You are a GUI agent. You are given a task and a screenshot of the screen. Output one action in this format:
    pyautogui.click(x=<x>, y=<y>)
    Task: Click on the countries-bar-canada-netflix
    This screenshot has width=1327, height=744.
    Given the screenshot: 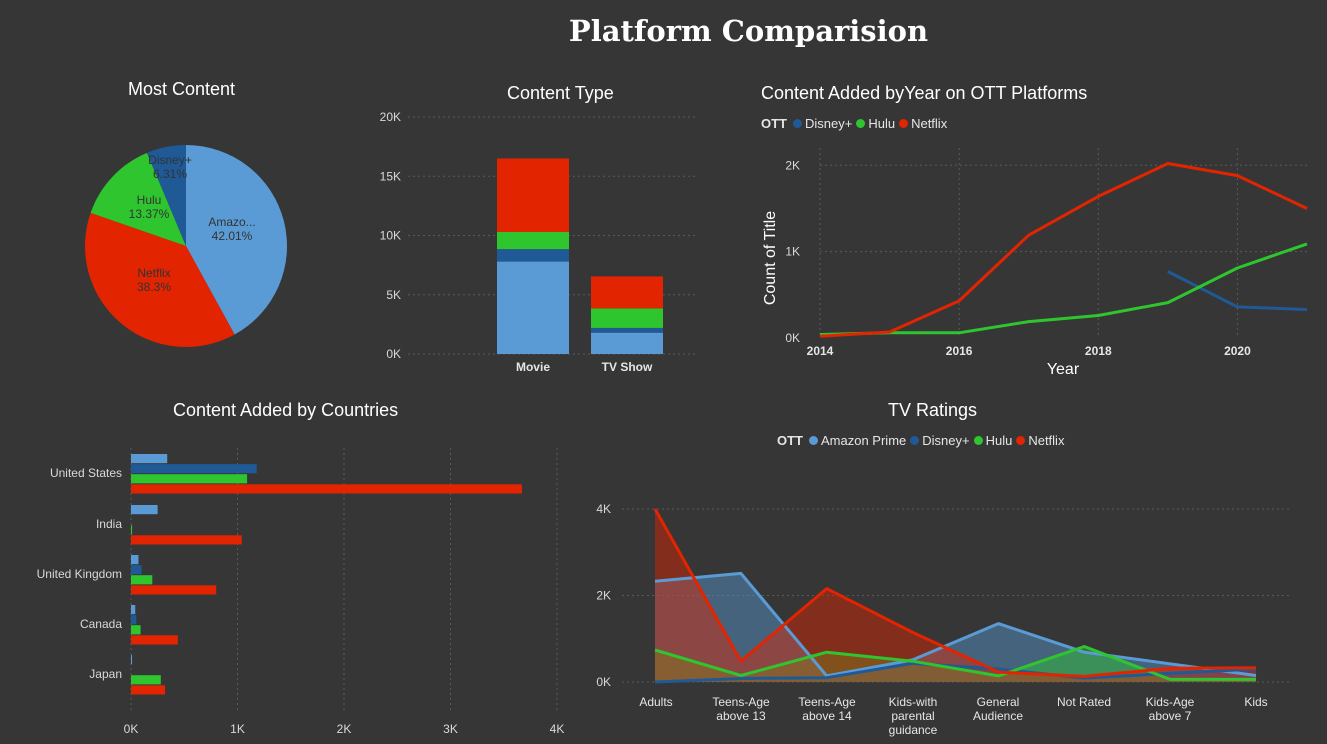 What is the action you would take?
    pyautogui.click(x=154, y=640)
    